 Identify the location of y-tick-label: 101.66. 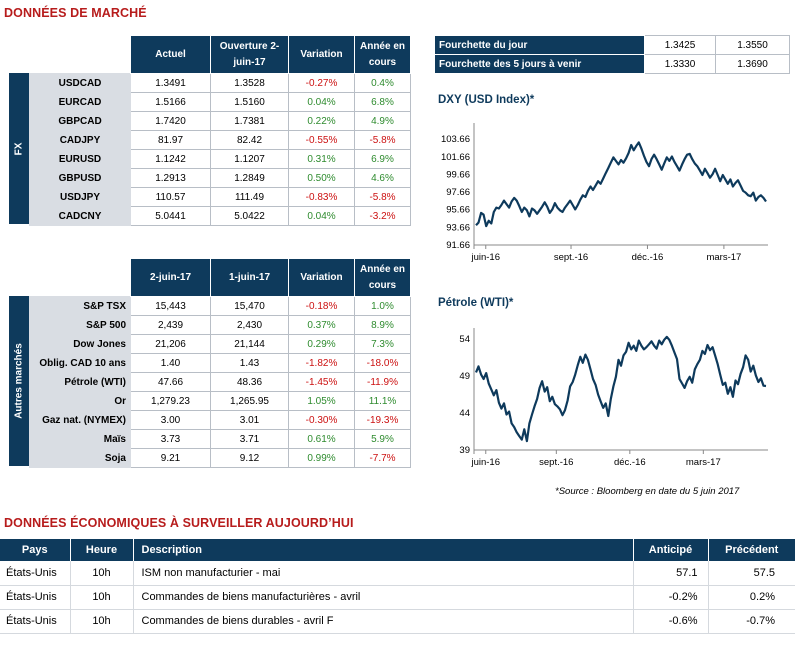
(455, 157).